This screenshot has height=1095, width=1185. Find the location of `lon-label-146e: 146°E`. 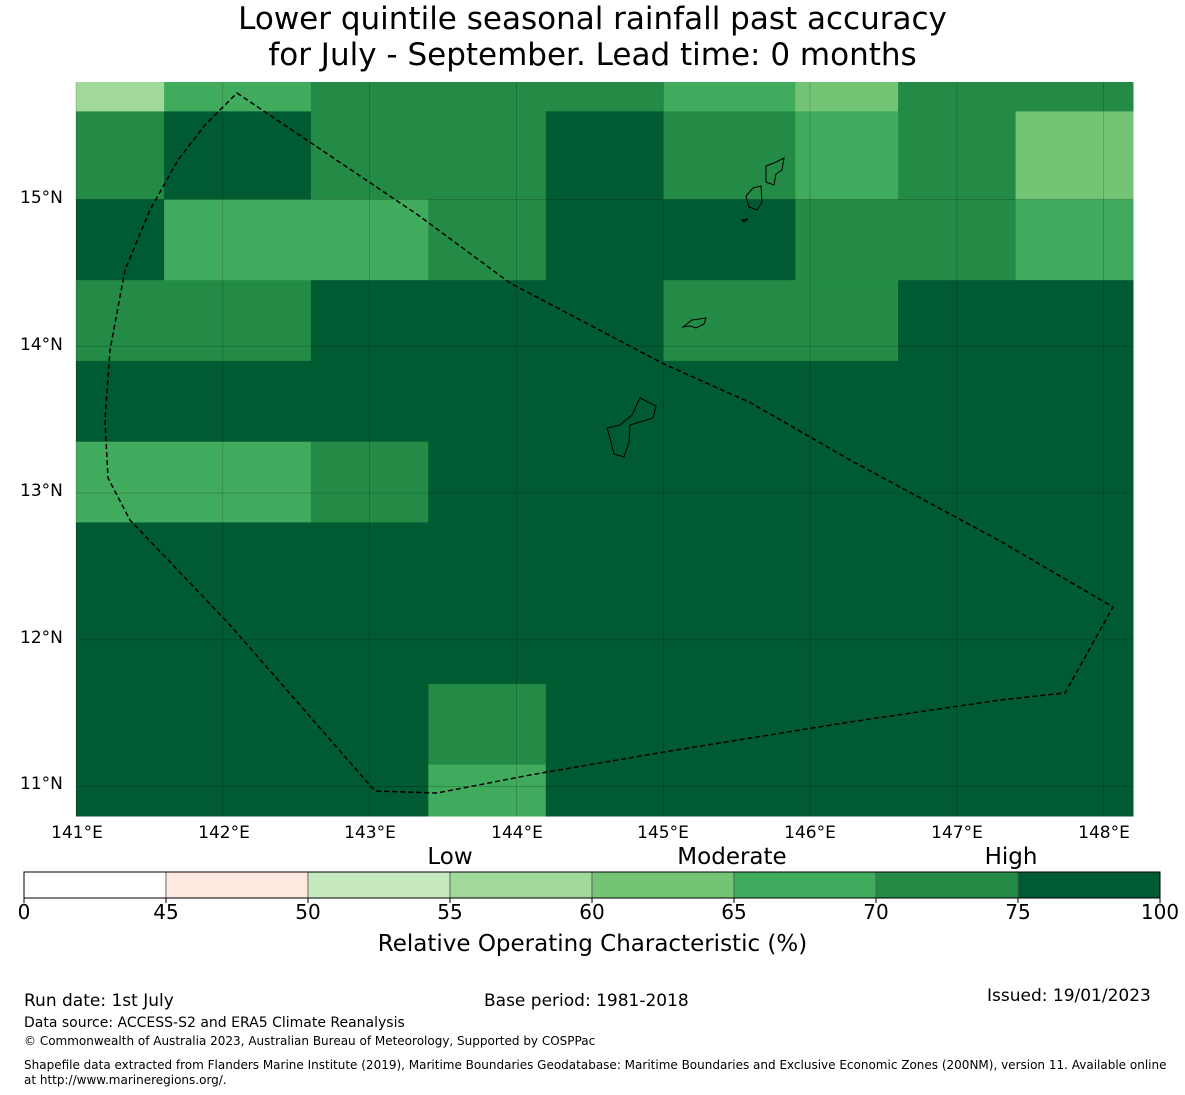

lon-label-146e: 146°E is located at coordinates (810, 833).